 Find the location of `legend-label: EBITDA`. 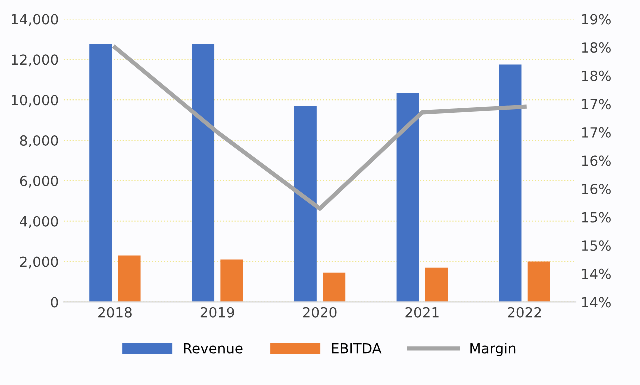

legend-label: EBITDA is located at coordinates (357, 348).